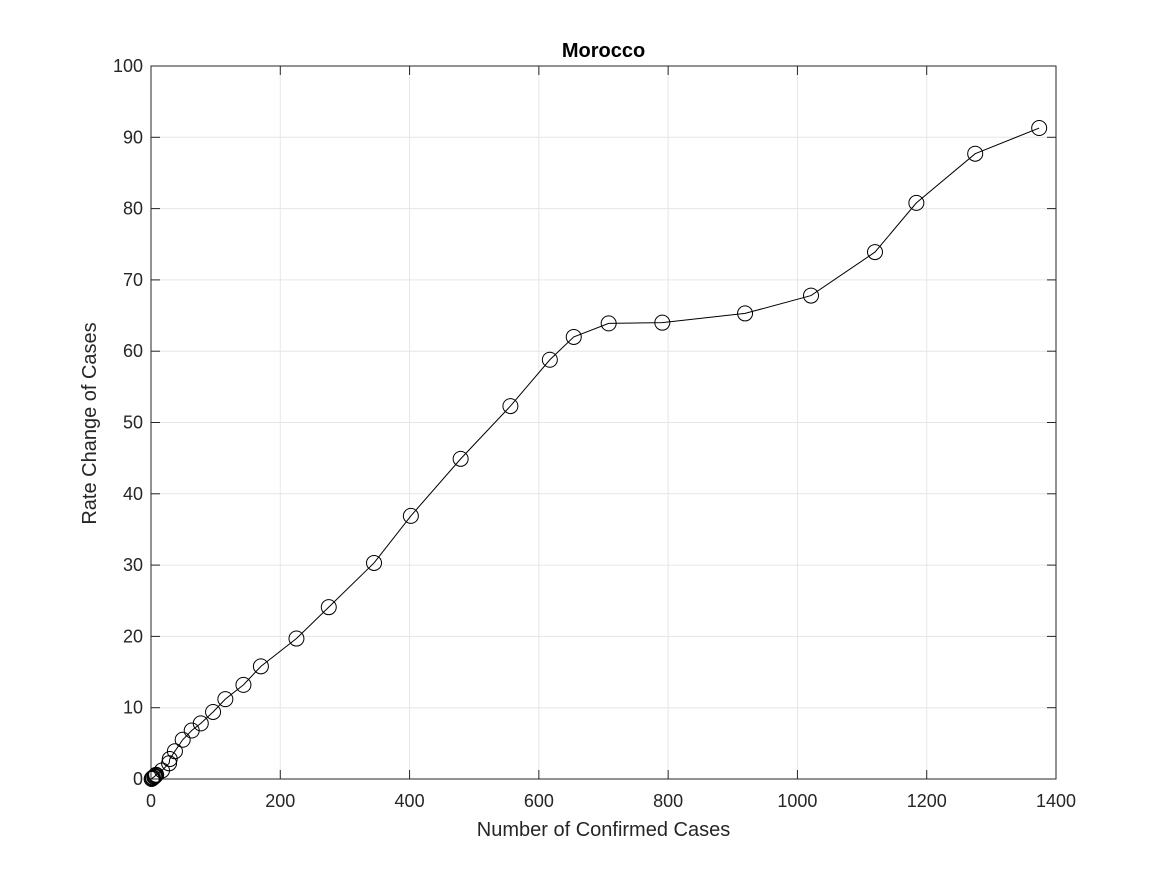 The image size is (1167, 875). Describe the element at coordinates (410, 801) in the screenshot. I see `x-tick-label: 400` at that location.